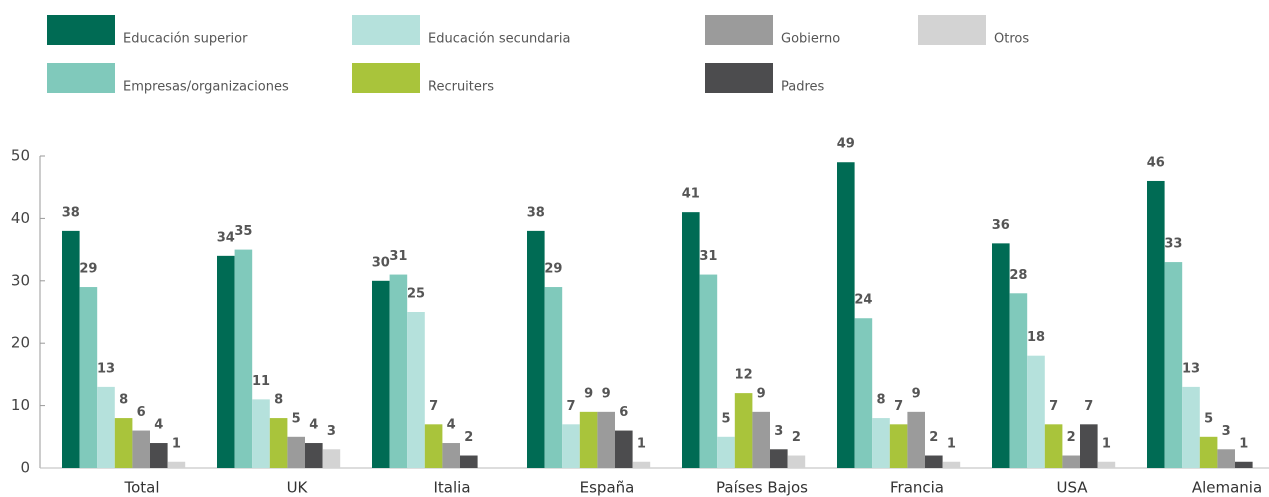  I want to click on y-tick-label: 50, so click(20, 156).